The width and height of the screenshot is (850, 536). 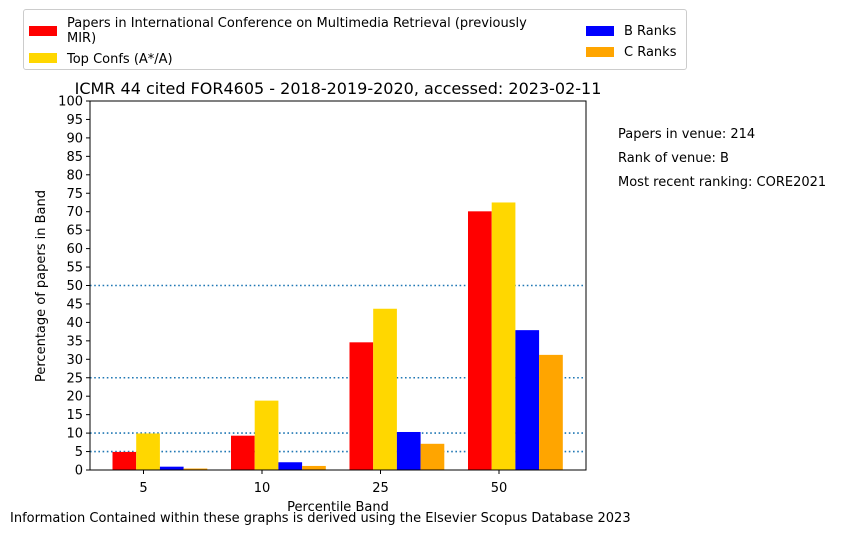 What do you see at coordinates (74, 157) in the screenshot?
I see `y-tick-label: 85` at bounding box center [74, 157].